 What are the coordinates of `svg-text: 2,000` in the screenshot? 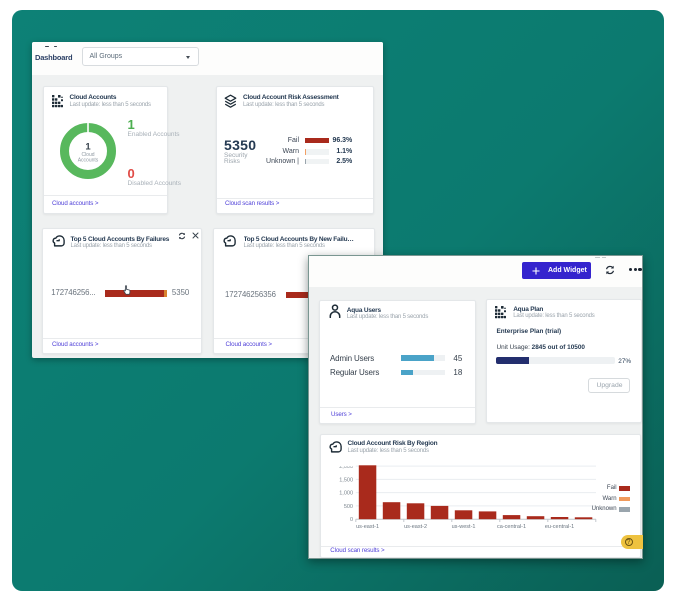 It's located at (346, 467).